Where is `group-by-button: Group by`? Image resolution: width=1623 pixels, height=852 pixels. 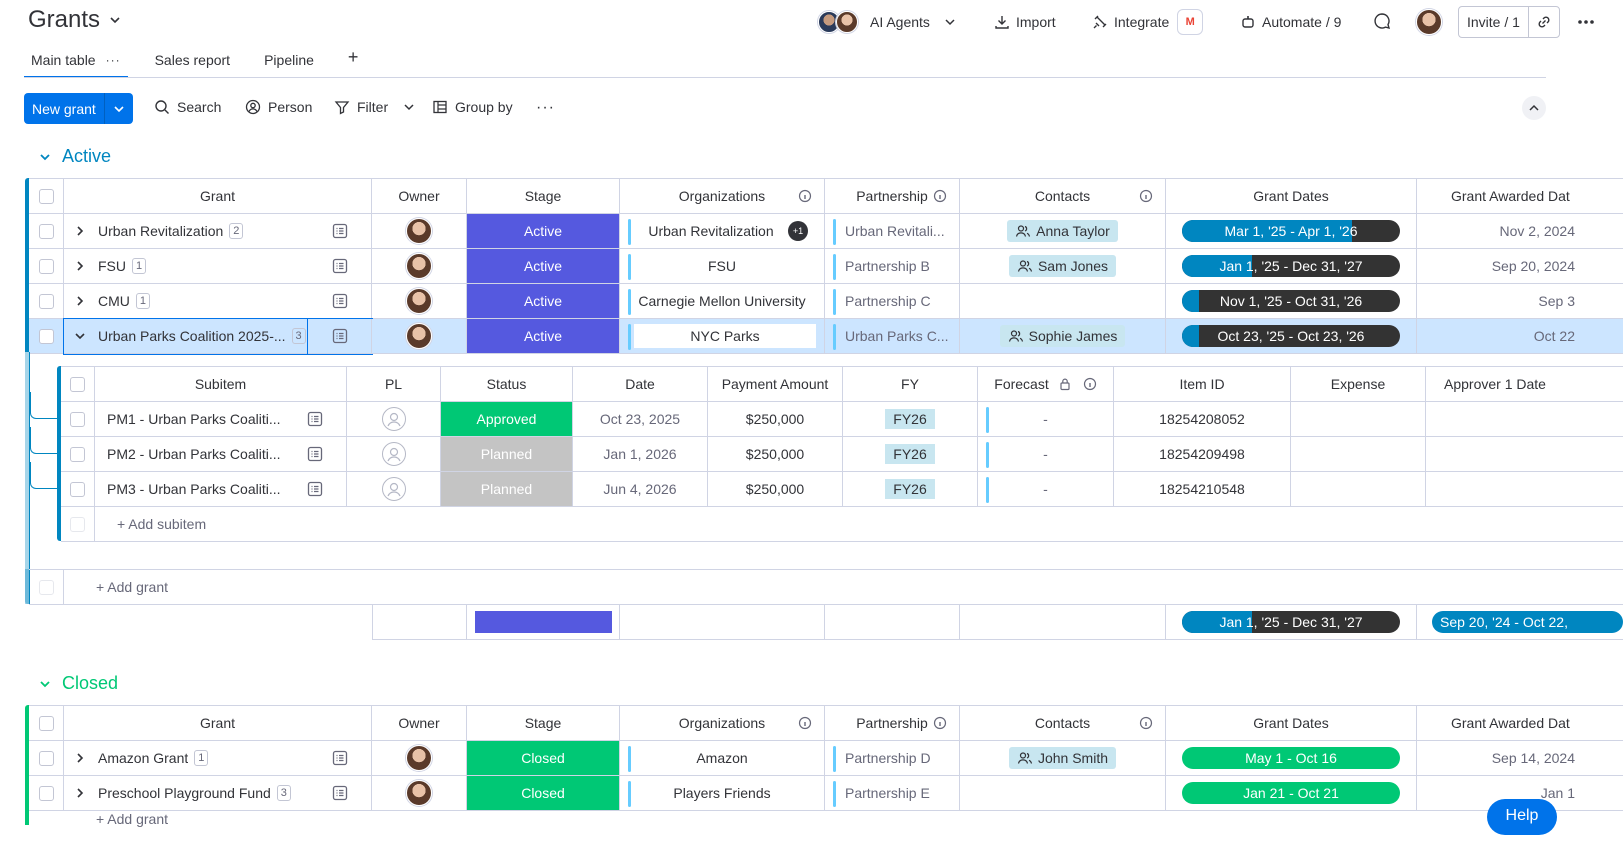
group-by-button: Group by is located at coordinates (472, 107).